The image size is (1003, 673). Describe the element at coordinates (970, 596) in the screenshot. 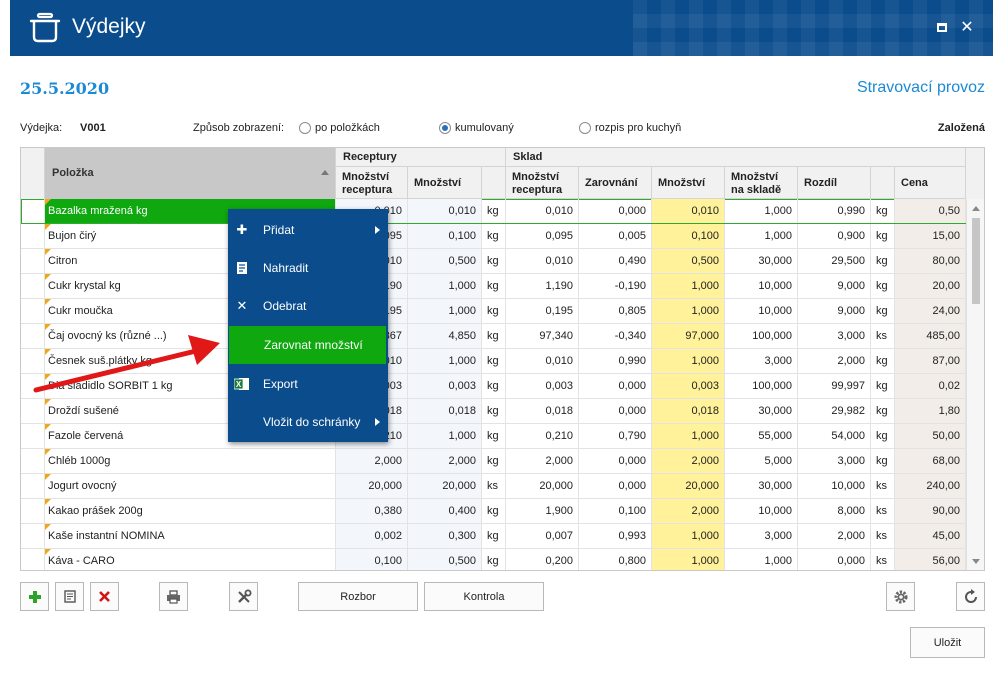

I see `refresh-button` at that location.